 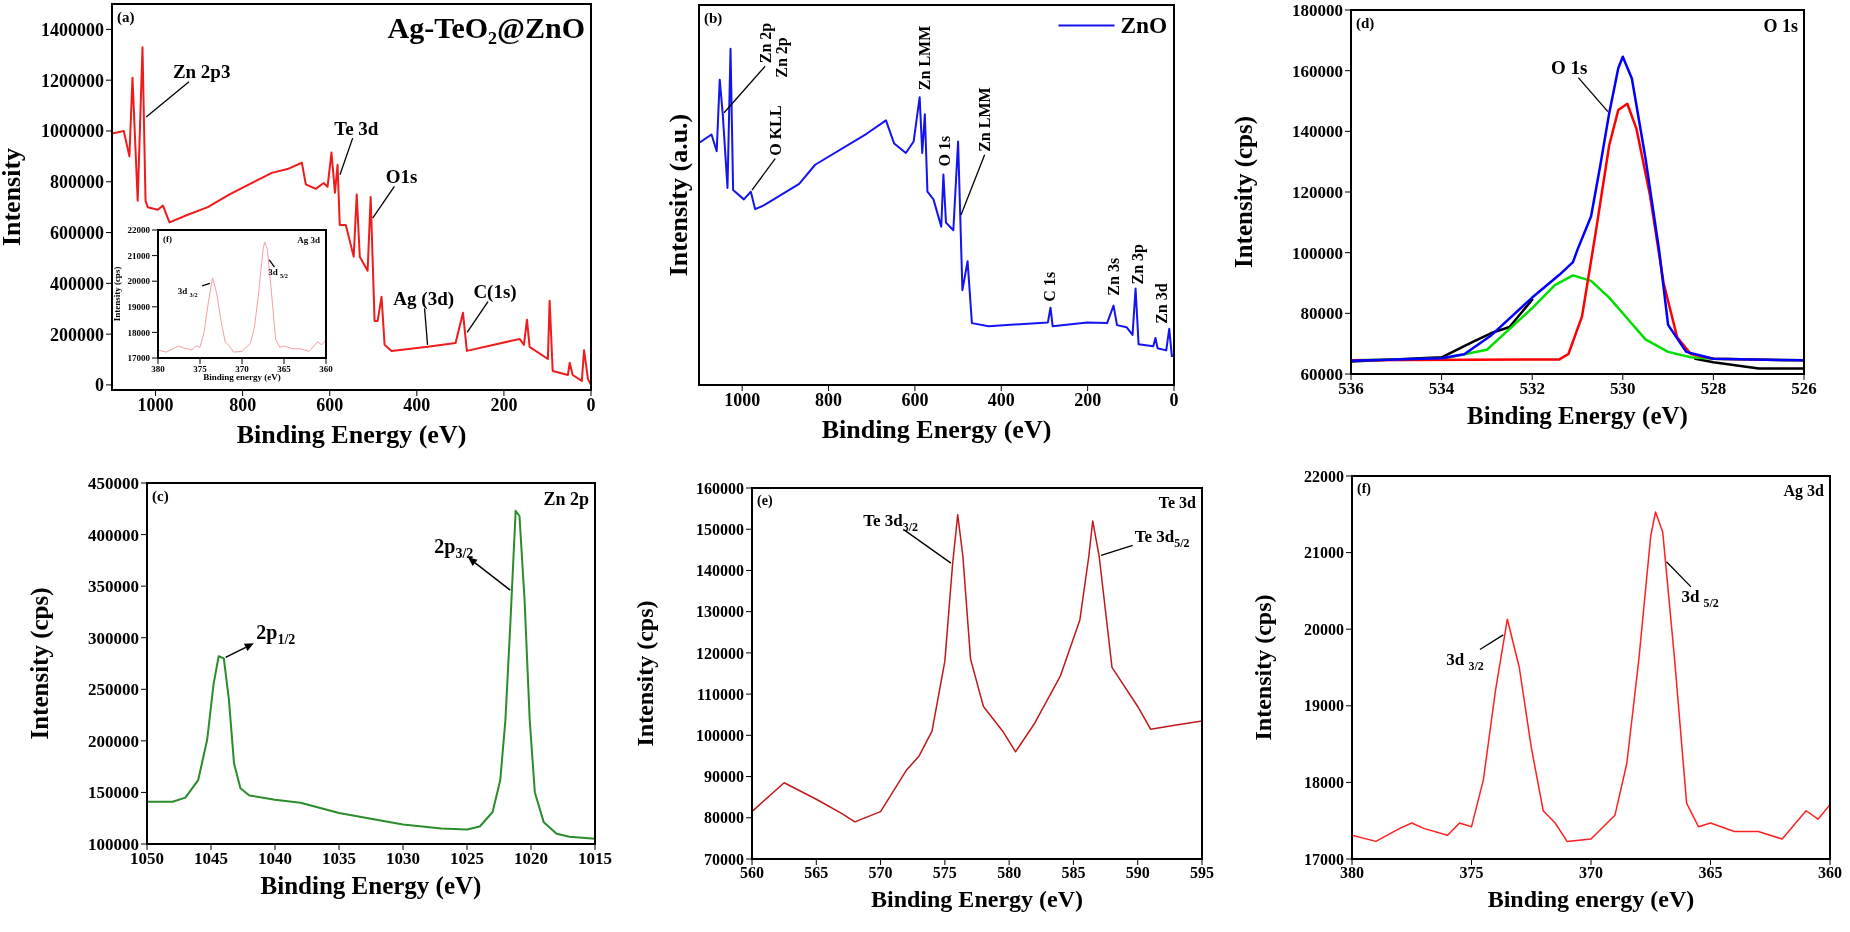 I want to click on x-tick-label: 528, so click(x=1713, y=389).